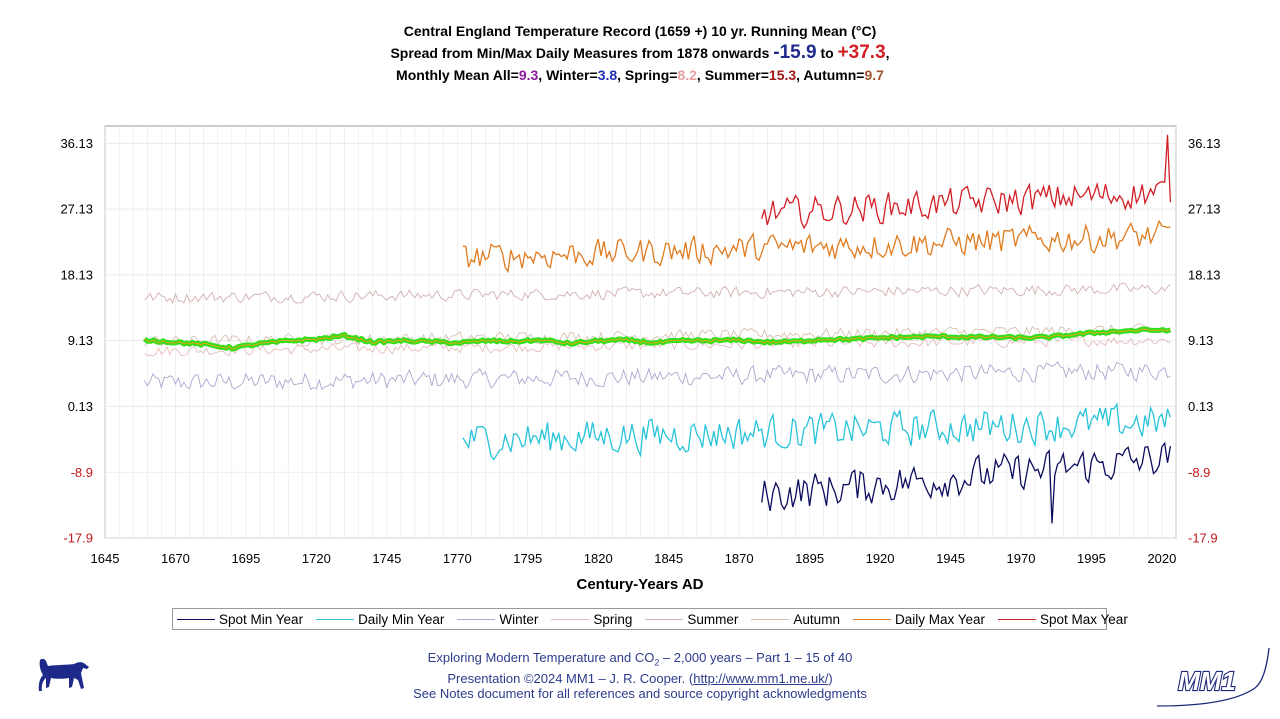 The image size is (1280, 719). I want to click on series-line-daily-max-year, so click(816, 246).